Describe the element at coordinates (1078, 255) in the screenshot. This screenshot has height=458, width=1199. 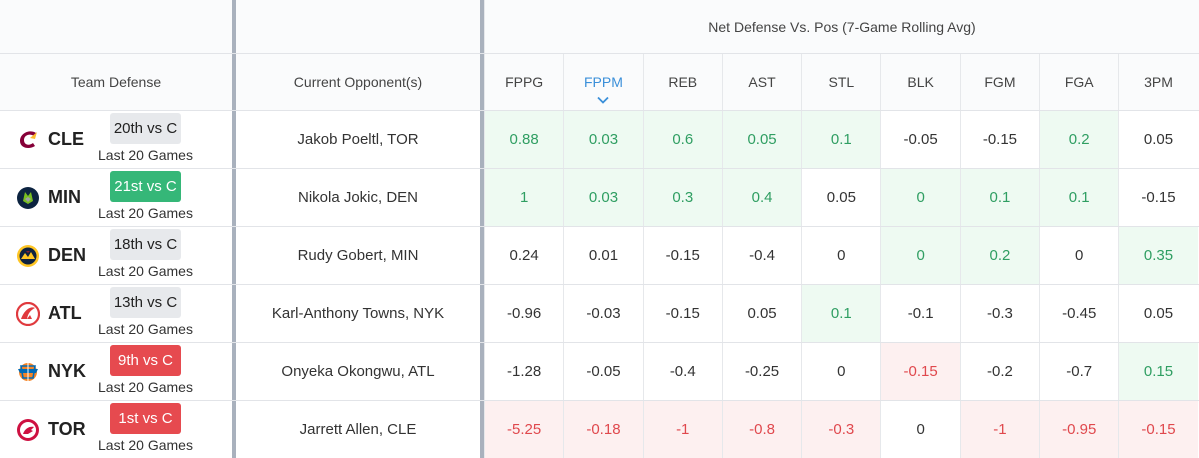
I see `stat-cell-fga: 0` at that location.